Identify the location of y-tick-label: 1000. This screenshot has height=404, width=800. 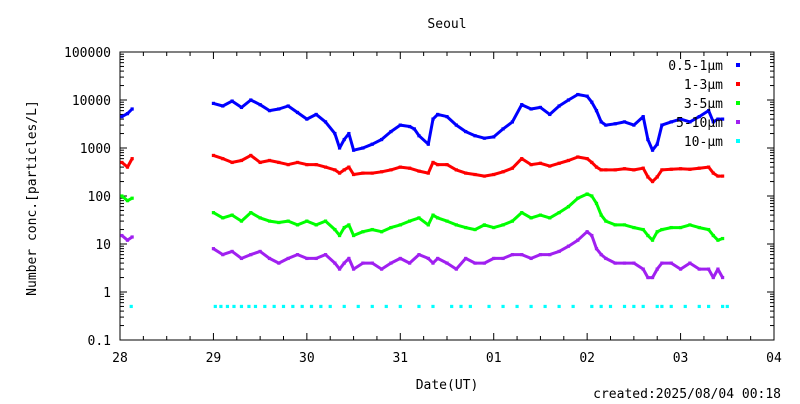
(95, 149).